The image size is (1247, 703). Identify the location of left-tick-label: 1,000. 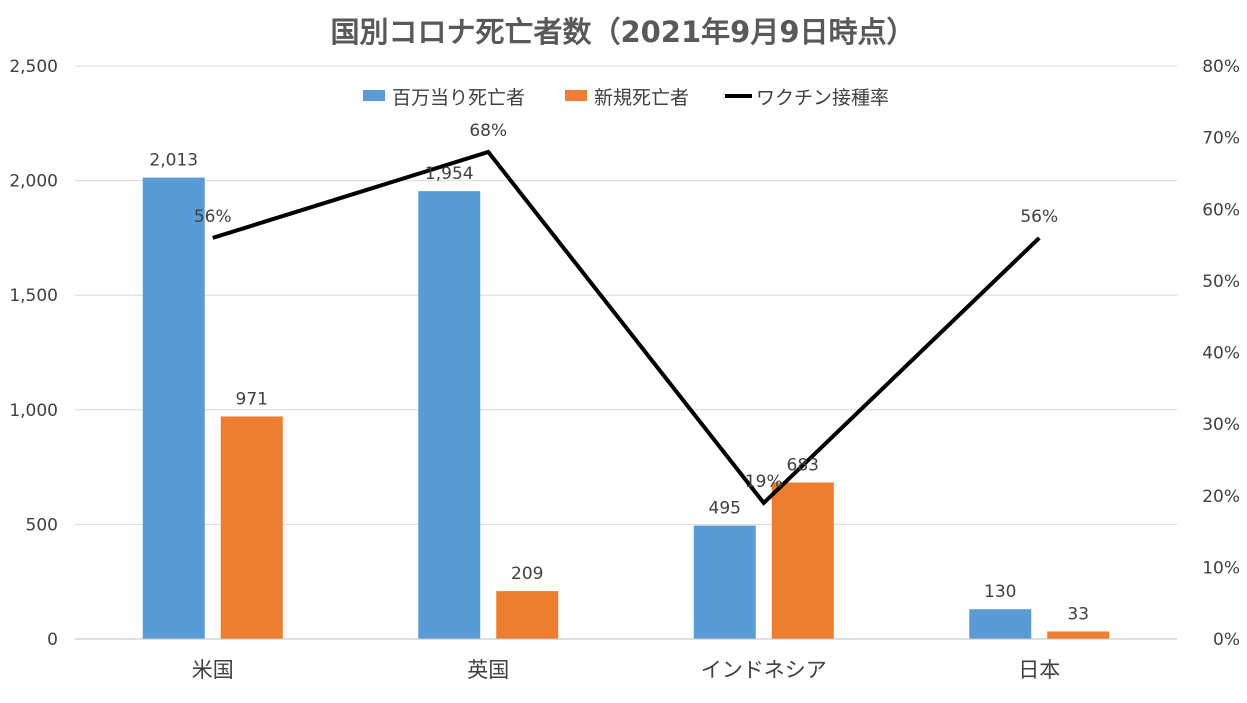
(33, 411).